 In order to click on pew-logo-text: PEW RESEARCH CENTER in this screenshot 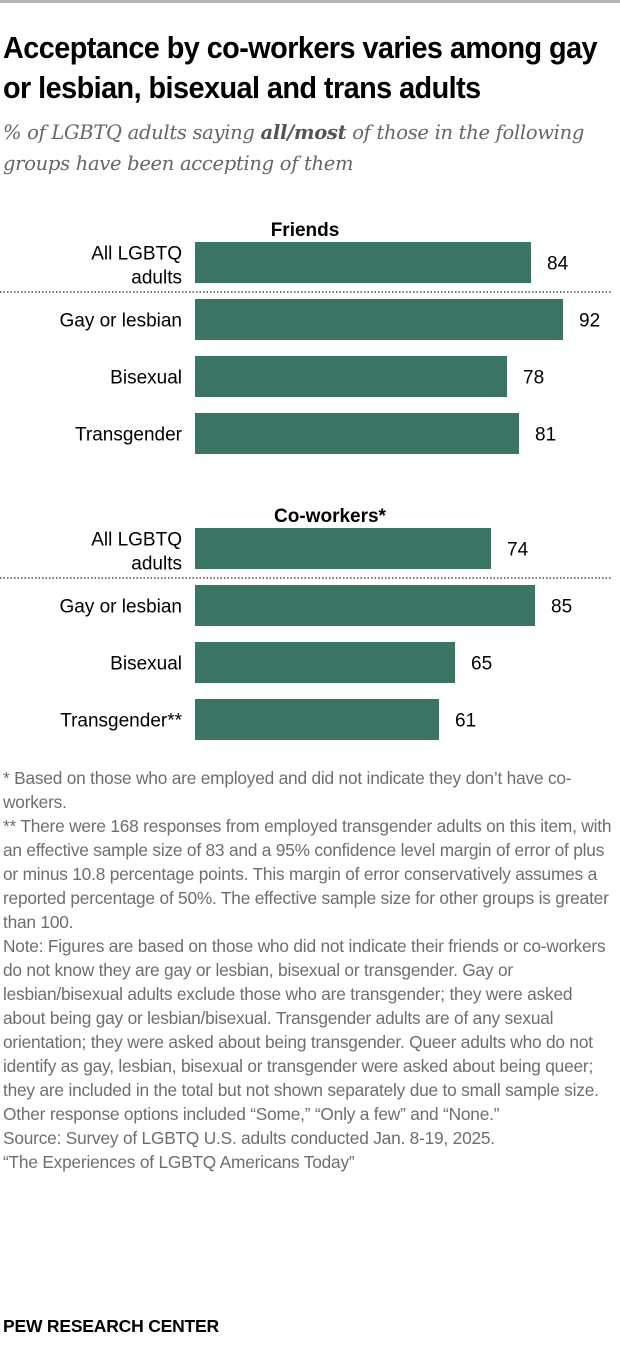, I will do `click(111, 1326)`.